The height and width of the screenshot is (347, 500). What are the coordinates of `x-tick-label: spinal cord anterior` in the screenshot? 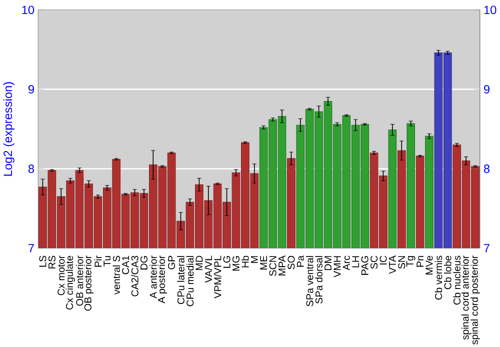 It's located at (466, 297).